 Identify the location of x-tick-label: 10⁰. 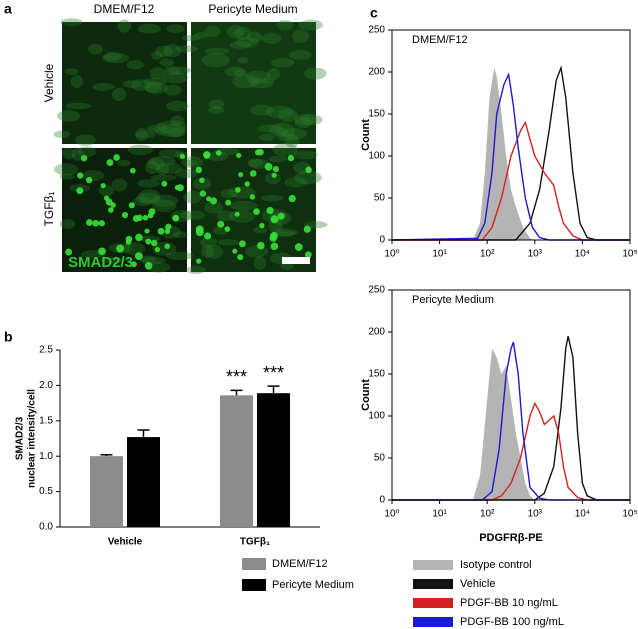
(391, 514).